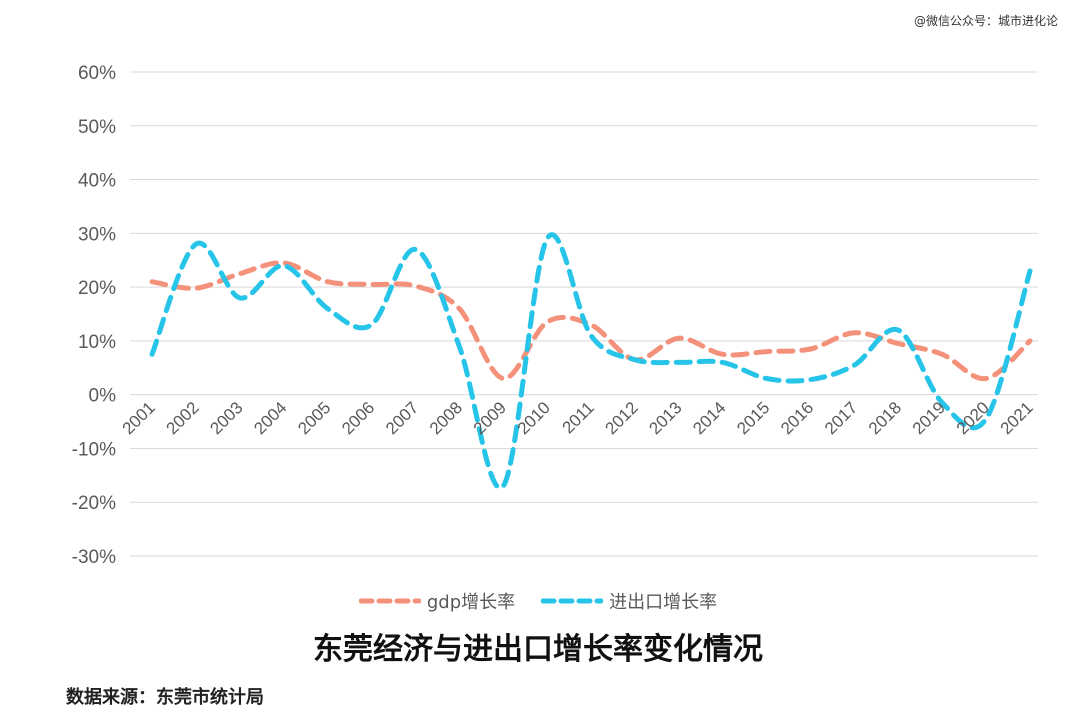 Image resolution: width=1076 pixels, height=720 pixels. What do you see at coordinates (572, 601) in the screenshot?
I see `legend-swatch-trade` at bounding box center [572, 601].